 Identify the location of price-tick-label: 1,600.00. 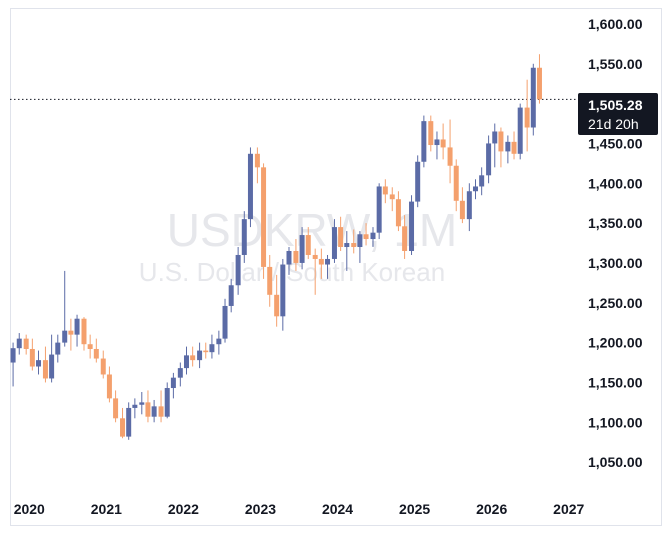
(615, 24).